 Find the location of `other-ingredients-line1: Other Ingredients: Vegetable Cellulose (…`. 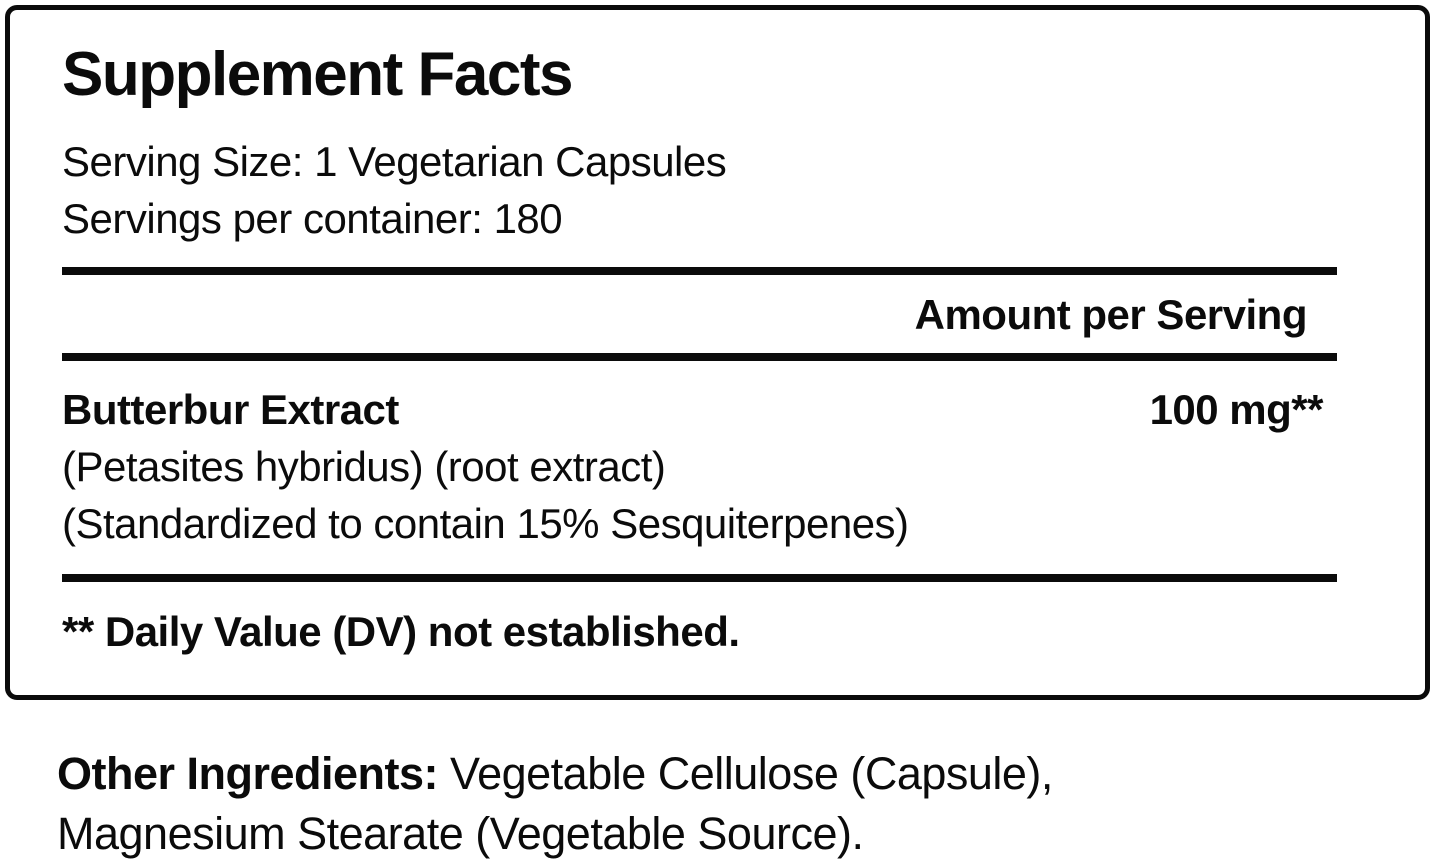

other-ingredients-line1: Other Ingredients: Vegetable Cellulose (… is located at coordinates (716, 774).